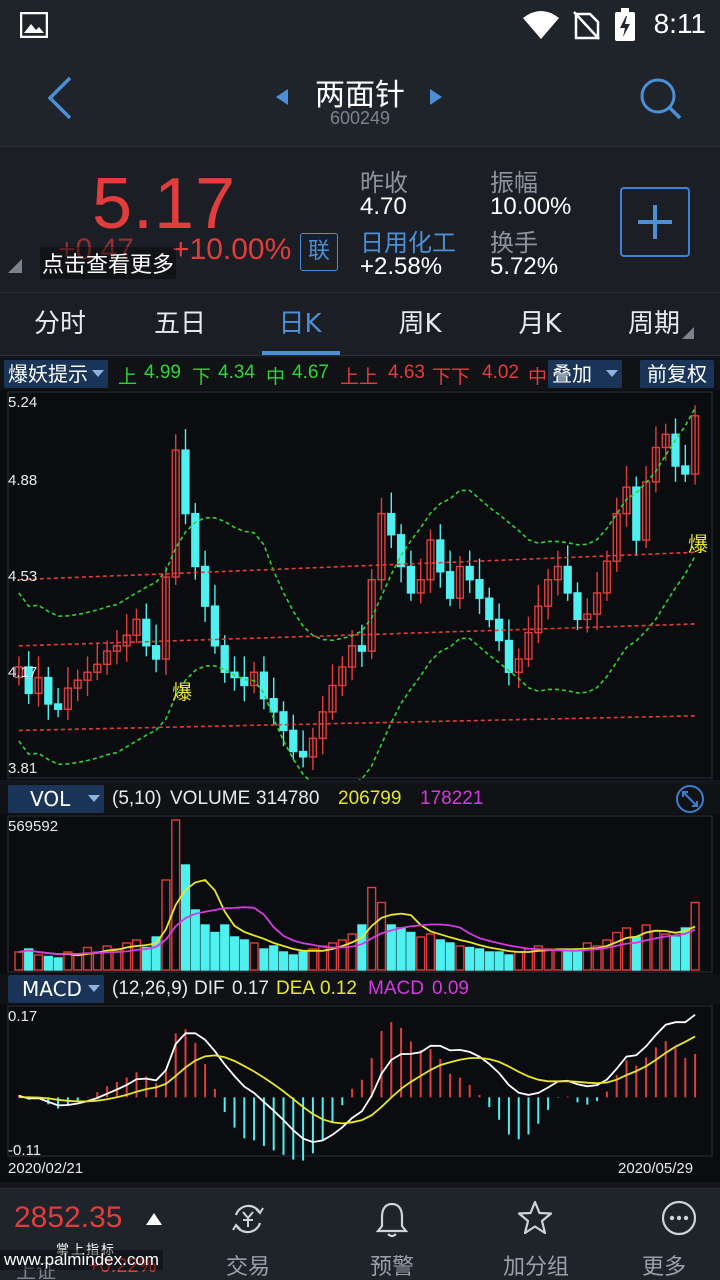  I want to click on stock-code: 600249, so click(360, 118).